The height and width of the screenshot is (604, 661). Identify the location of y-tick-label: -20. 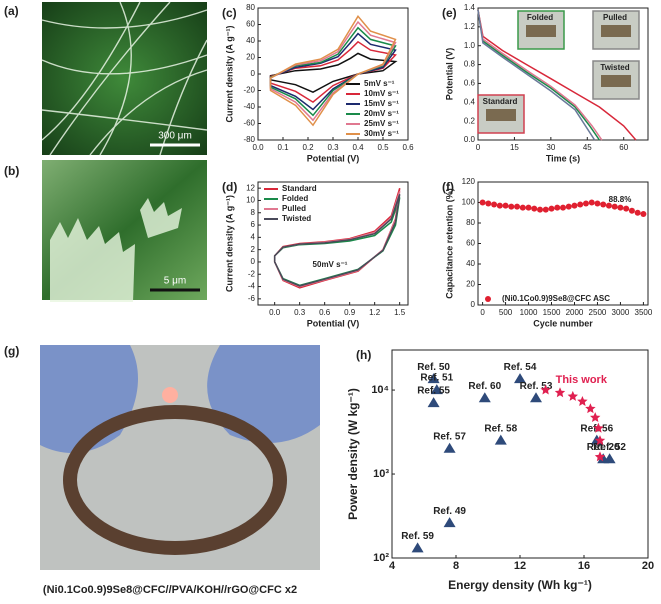
(249, 90).